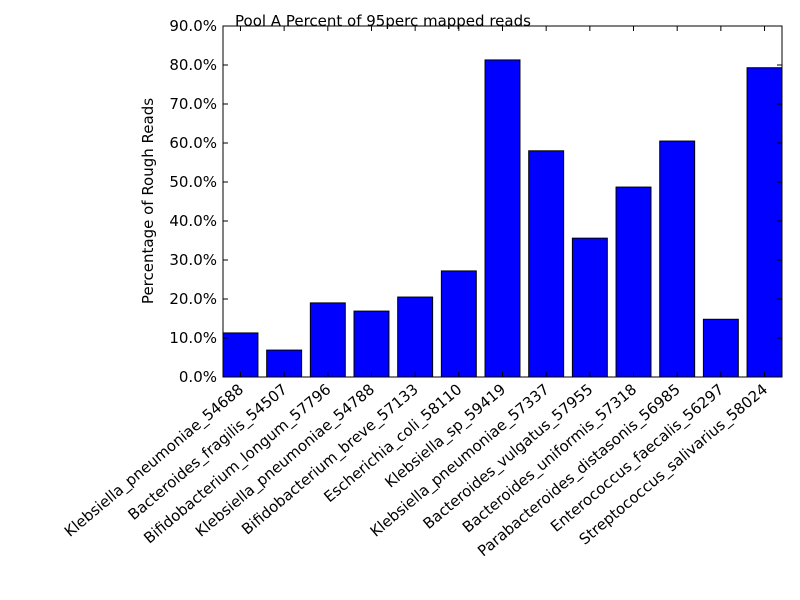 Image resolution: width=800 pixels, height=600 pixels. What do you see at coordinates (193, 143) in the screenshot?
I see `y-tick-label: 60.0%` at bounding box center [193, 143].